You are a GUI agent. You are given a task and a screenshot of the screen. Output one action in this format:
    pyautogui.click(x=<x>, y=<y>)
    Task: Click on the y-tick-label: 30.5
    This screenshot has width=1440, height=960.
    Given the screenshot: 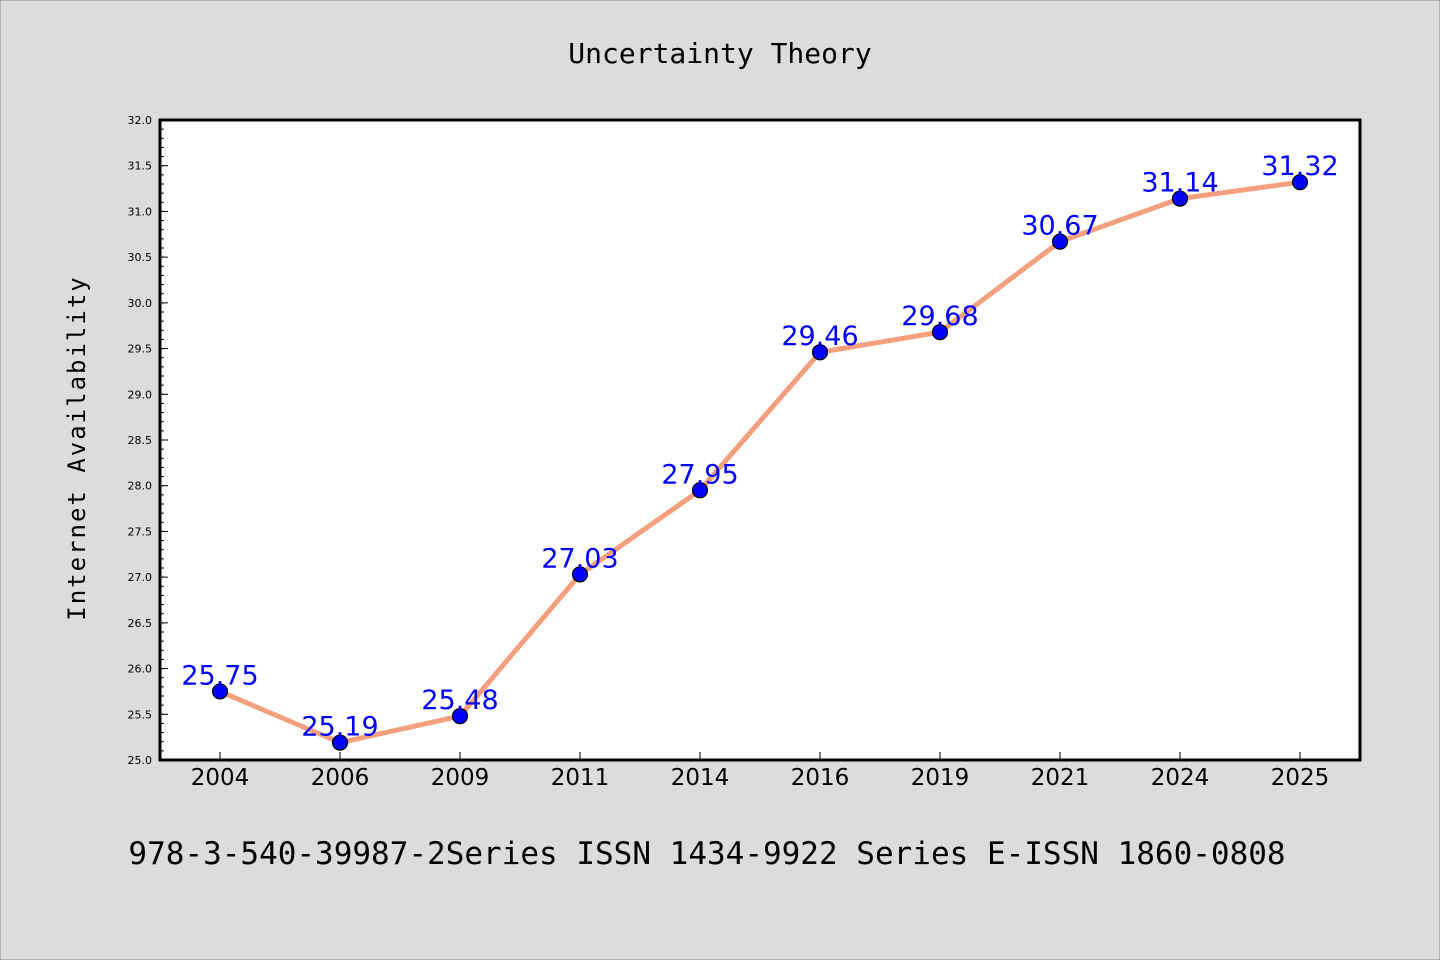 What is the action you would take?
    pyautogui.click(x=140, y=257)
    